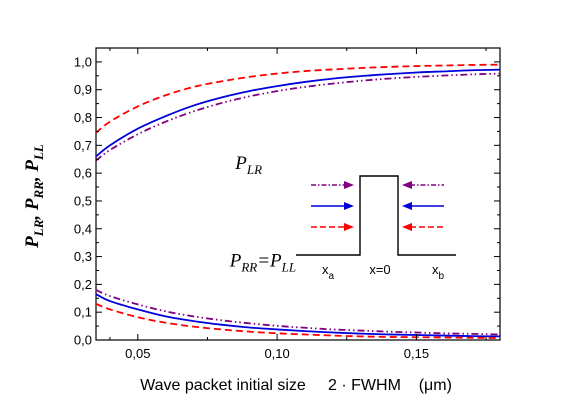  What do you see at coordinates (83, 61) in the screenshot?
I see `y-tick-label: 1,0` at bounding box center [83, 61].